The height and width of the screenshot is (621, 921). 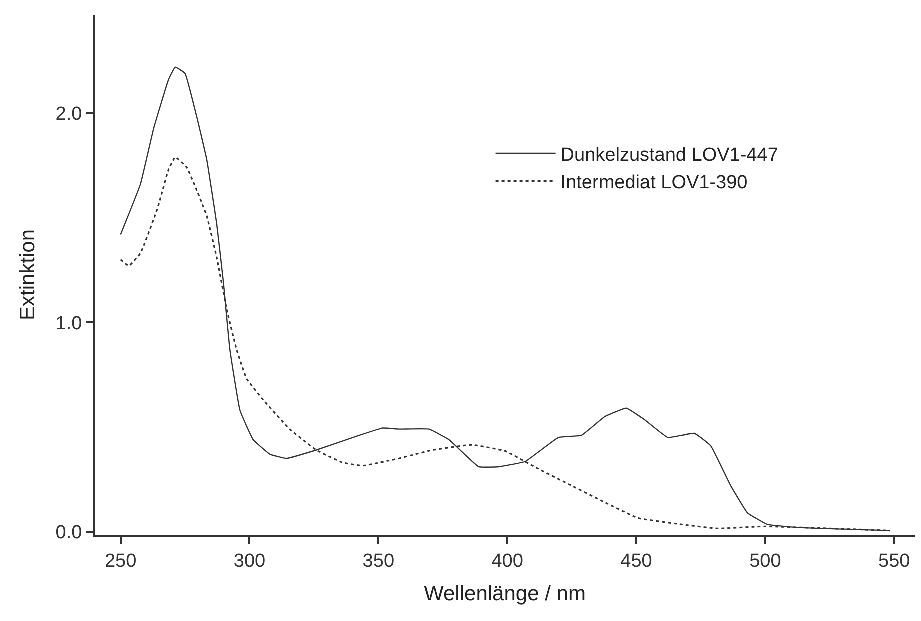 What do you see at coordinates (69, 533) in the screenshot?
I see `y-tick-label: 0.0` at bounding box center [69, 533].